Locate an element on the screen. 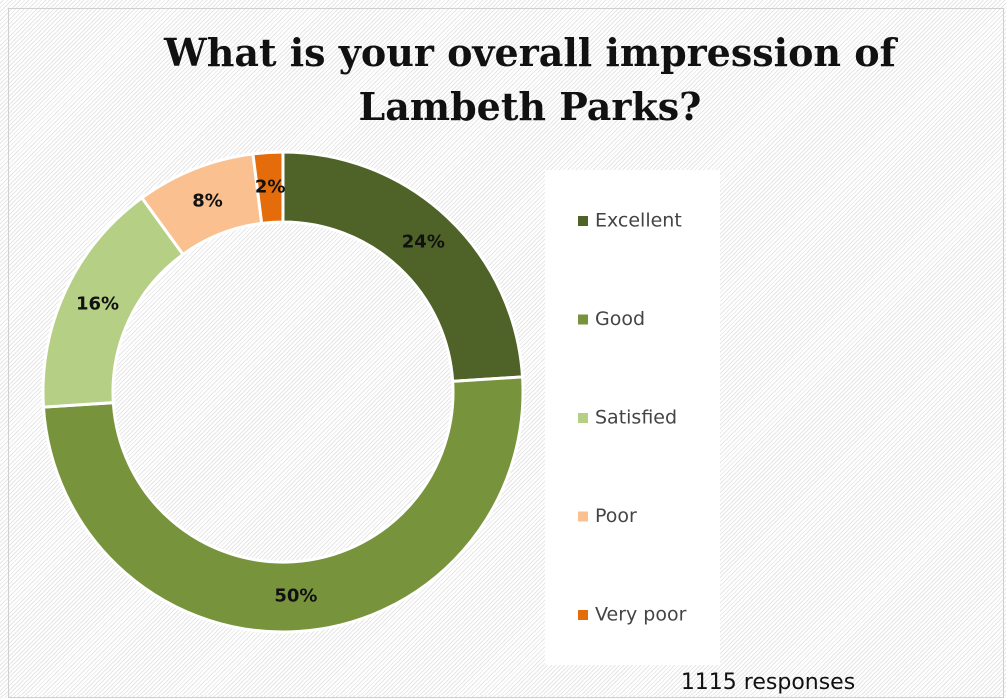 The width and height of the screenshot is (1006, 698). value-label: 2% is located at coordinates (270, 186).